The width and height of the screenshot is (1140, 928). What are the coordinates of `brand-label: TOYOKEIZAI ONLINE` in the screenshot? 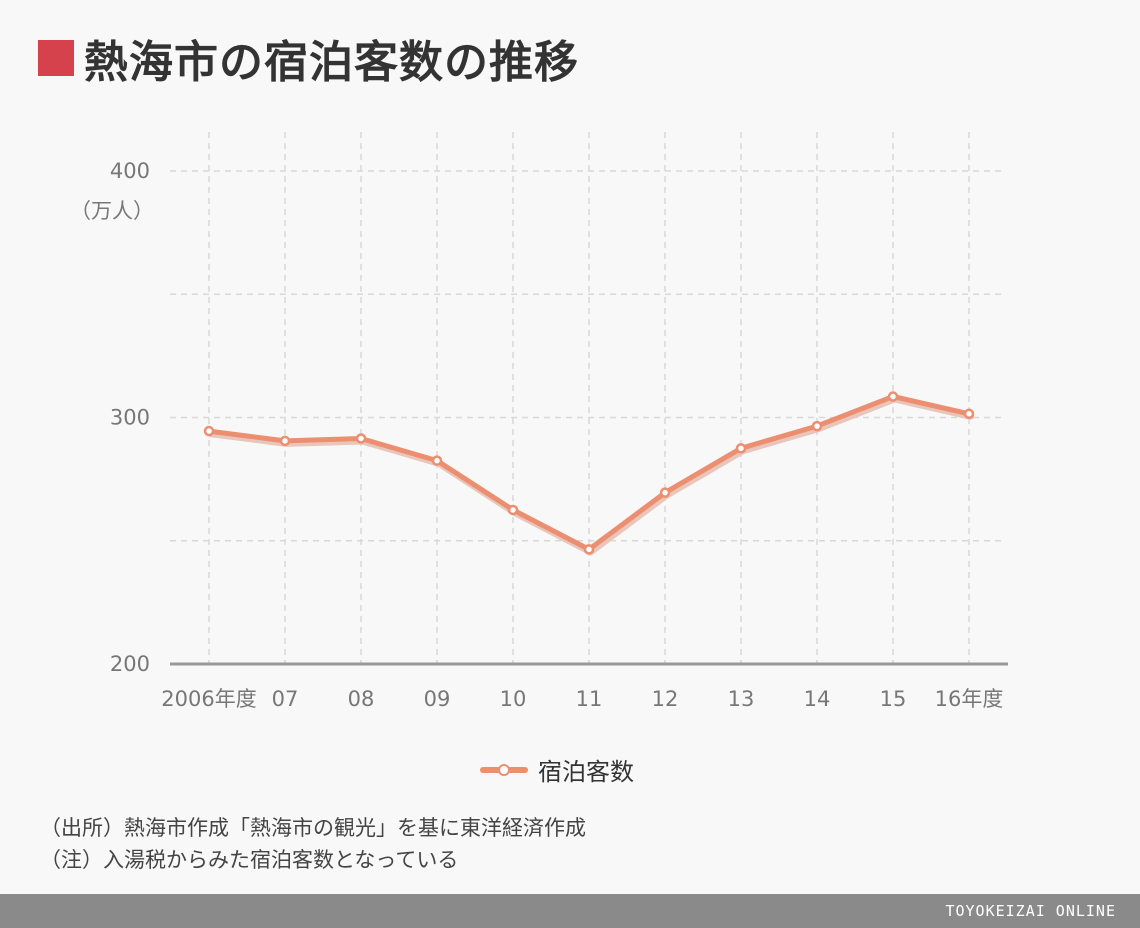 It's located at (1030, 911).